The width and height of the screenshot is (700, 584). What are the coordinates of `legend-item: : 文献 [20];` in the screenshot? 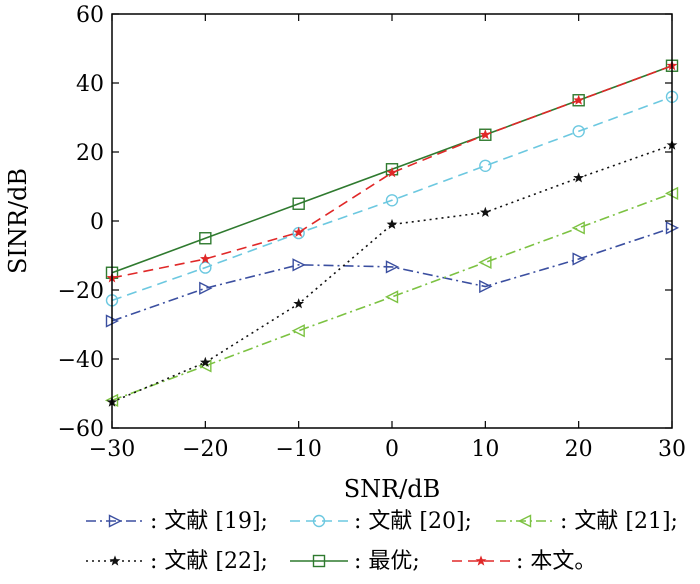 It's located at (381, 521).